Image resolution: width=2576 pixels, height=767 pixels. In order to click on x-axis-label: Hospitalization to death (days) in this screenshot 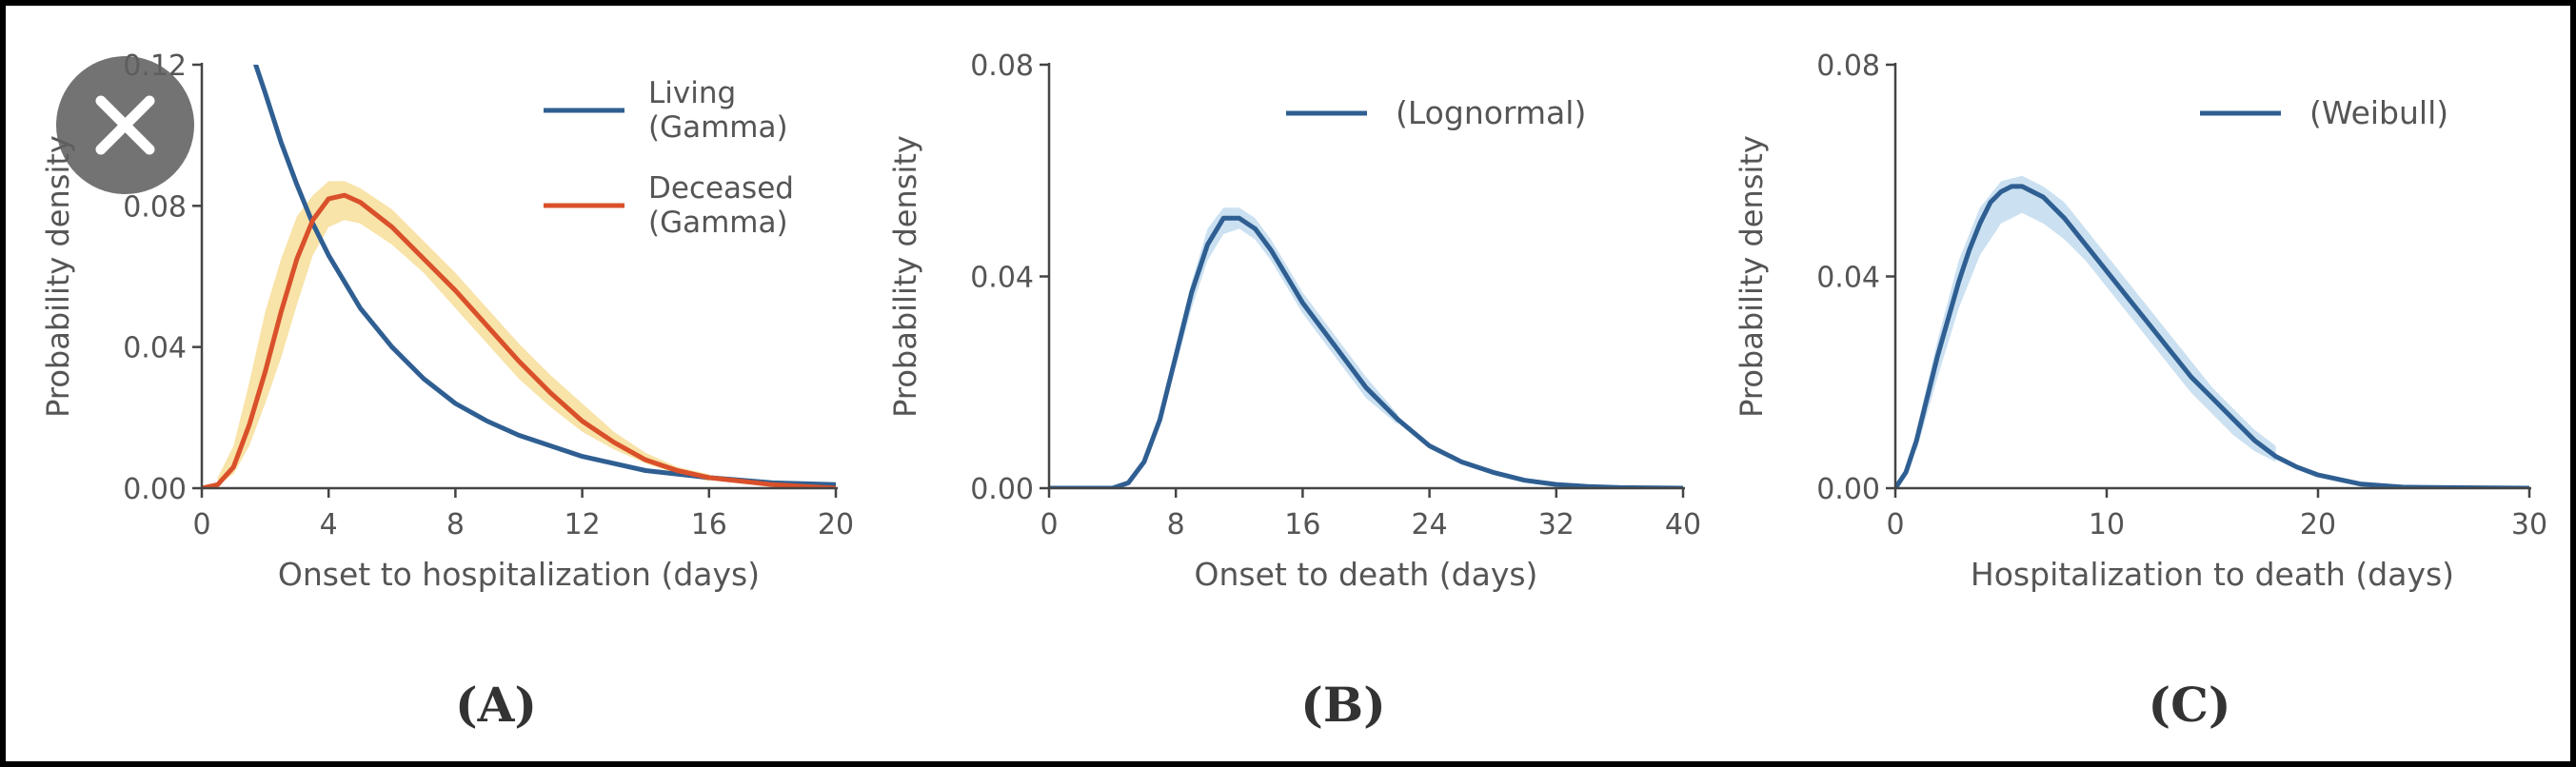, I will do `click(2212, 574)`.